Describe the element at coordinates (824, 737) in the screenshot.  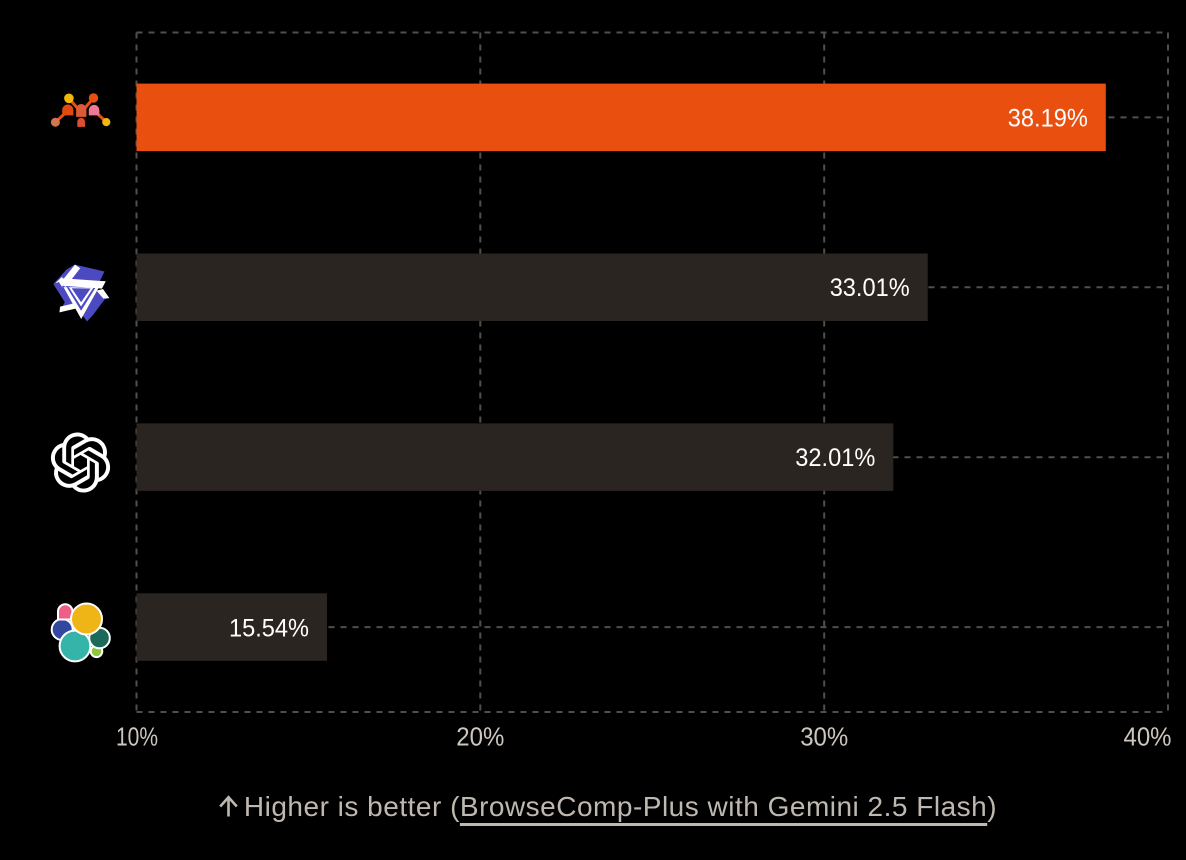
I see `svg-text: 30%` at that location.